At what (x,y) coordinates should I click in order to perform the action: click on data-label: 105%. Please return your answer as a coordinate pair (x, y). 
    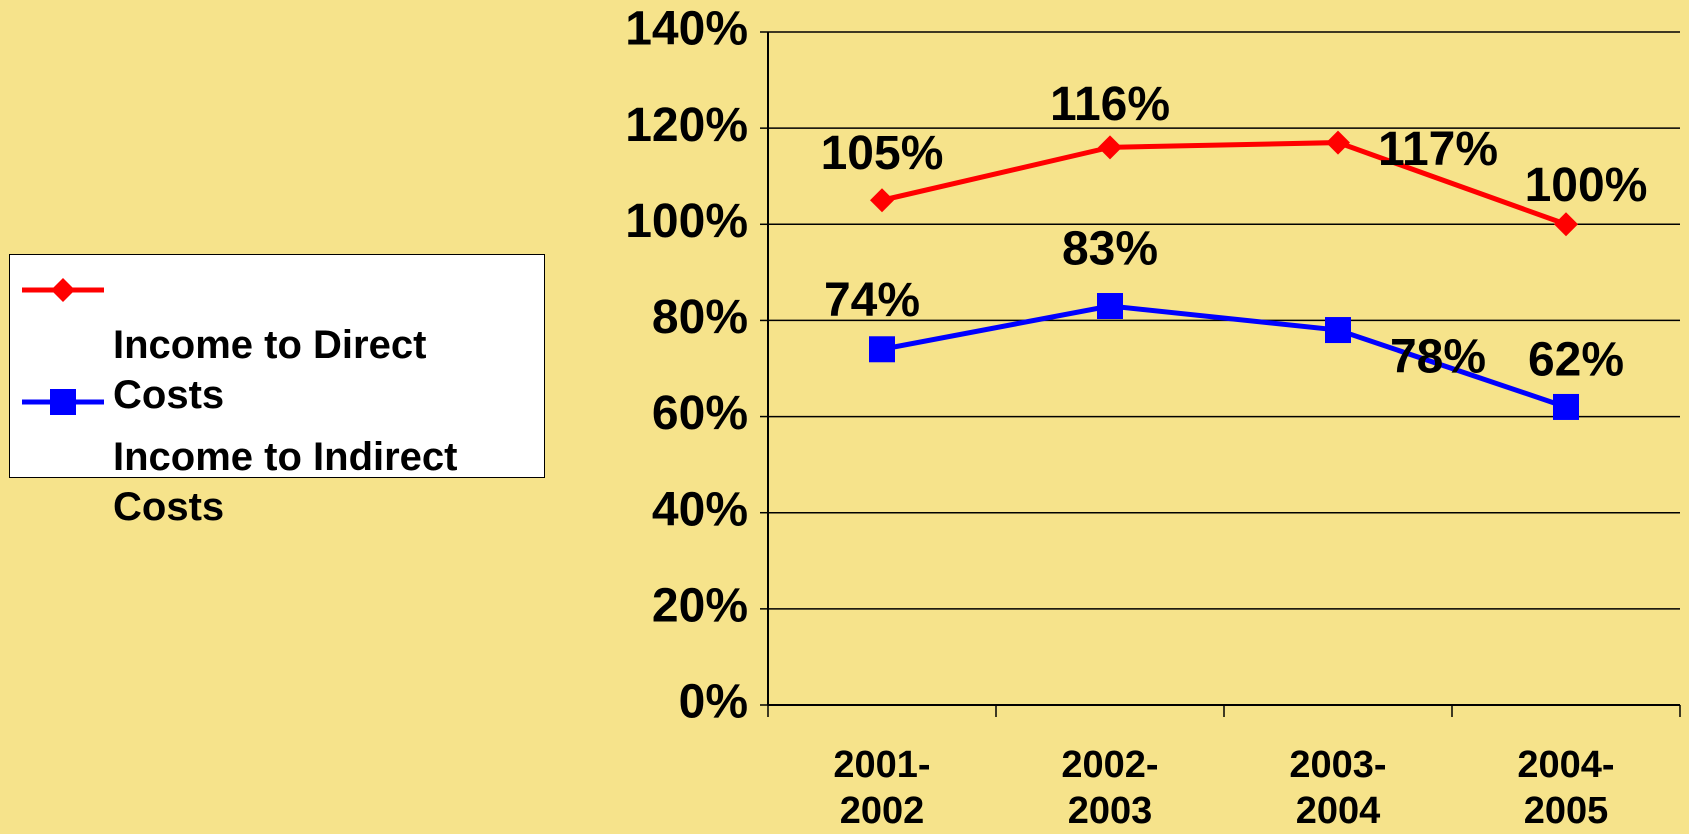
    Looking at the image, I should click on (882, 153).